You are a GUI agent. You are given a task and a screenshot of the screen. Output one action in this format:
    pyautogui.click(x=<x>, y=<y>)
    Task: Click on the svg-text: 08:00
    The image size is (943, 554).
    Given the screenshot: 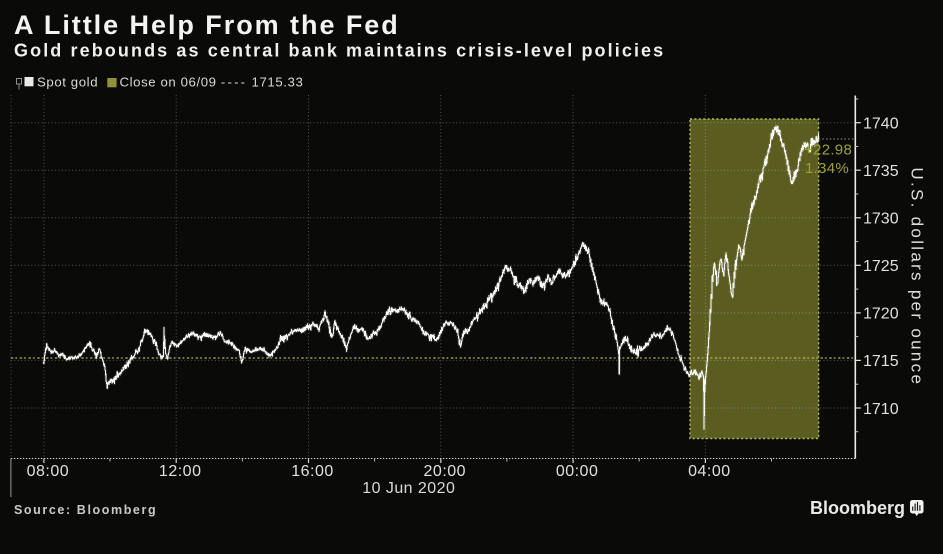 What is the action you would take?
    pyautogui.click(x=48, y=471)
    